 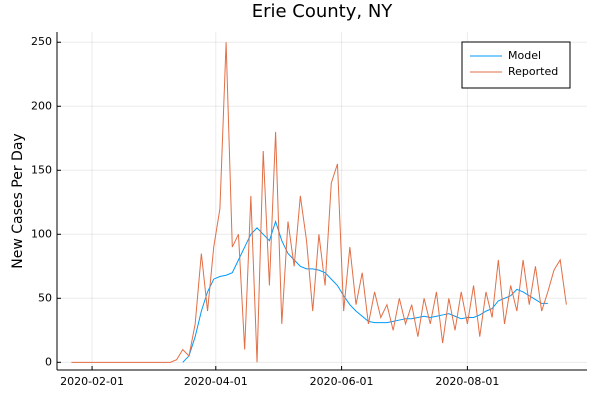 I want to click on legend-box, so click(x=516, y=65).